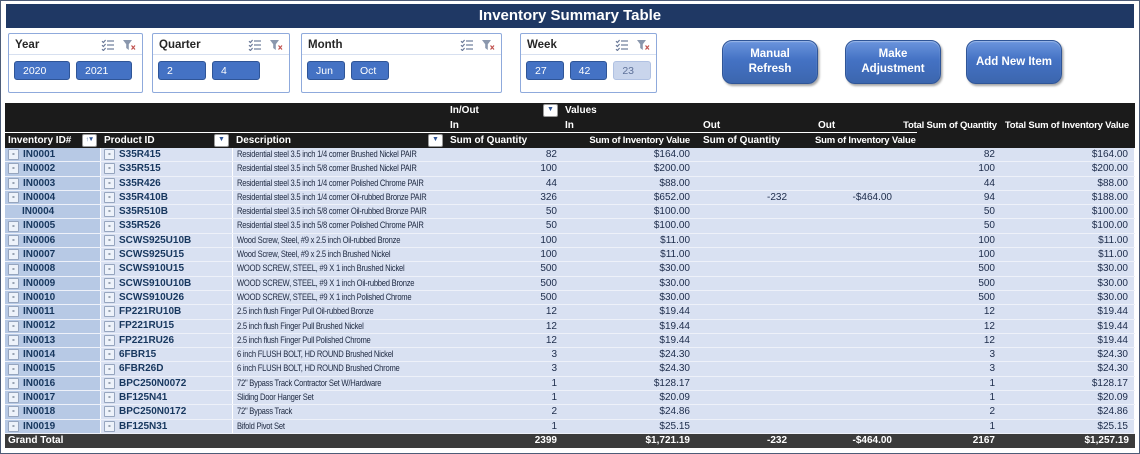  What do you see at coordinates (167, 269) in the screenshot?
I see `product-id-cell: - SCWS910U15` at bounding box center [167, 269].